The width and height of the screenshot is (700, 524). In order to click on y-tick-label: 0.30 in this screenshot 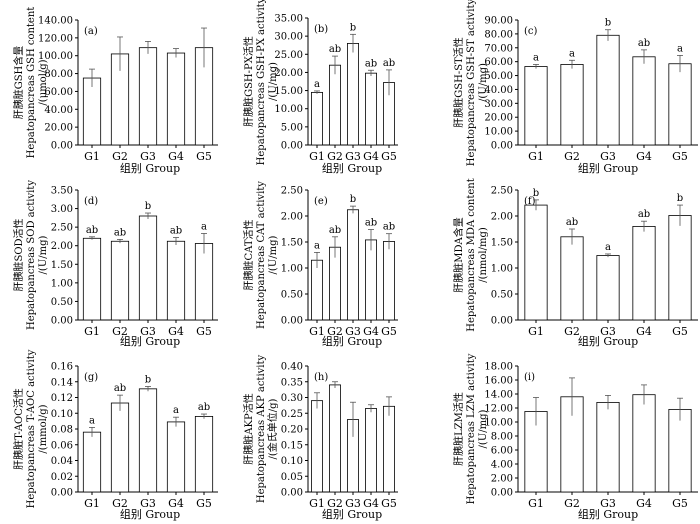, I will do `click(292, 398)`.